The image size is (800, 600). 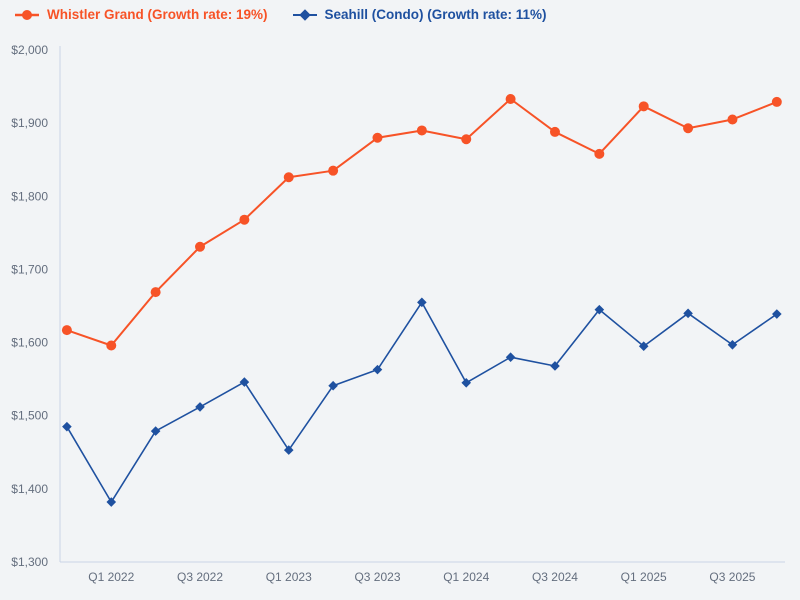 What do you see at coordinates (289, 577) in the screenshot?
I see `x-tick-label: Q1 2023` at bounding box center [289, 577].